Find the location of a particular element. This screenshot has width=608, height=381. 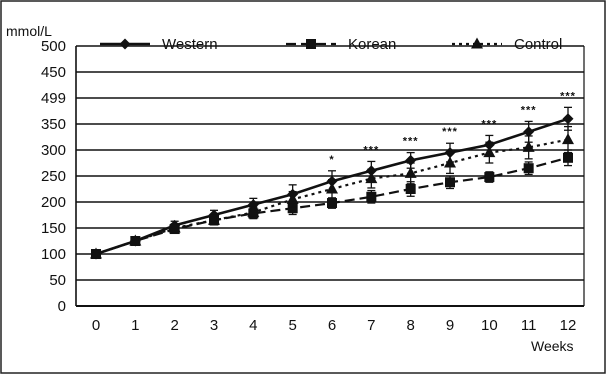

y-tick-label: 250 is located at coordinates (53, 176).